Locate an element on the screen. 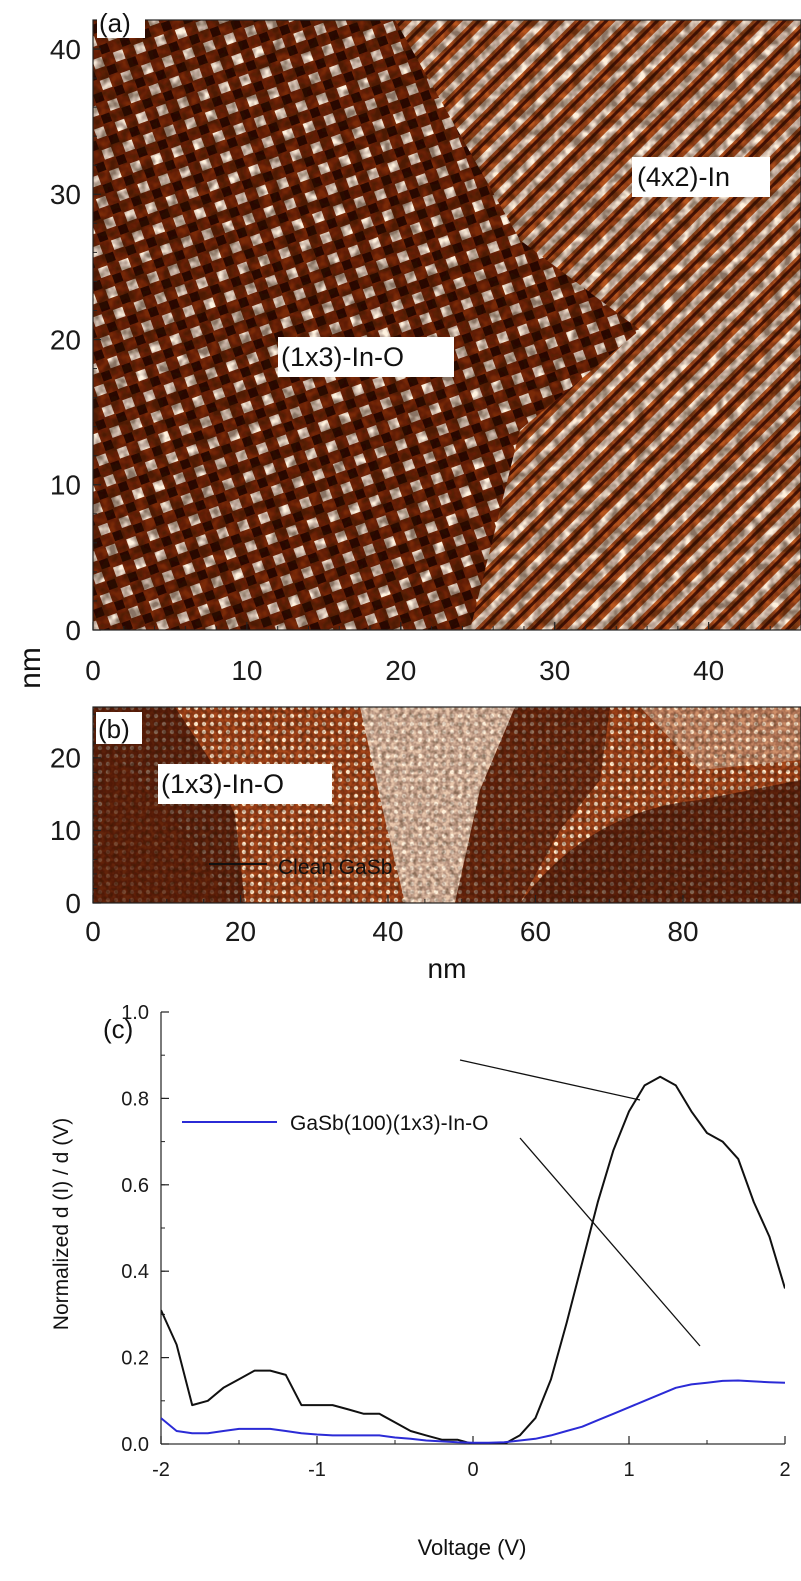 The height and width of the screenshot is (1581, 801). stm-b-noise is located at coordinates (447, 805).